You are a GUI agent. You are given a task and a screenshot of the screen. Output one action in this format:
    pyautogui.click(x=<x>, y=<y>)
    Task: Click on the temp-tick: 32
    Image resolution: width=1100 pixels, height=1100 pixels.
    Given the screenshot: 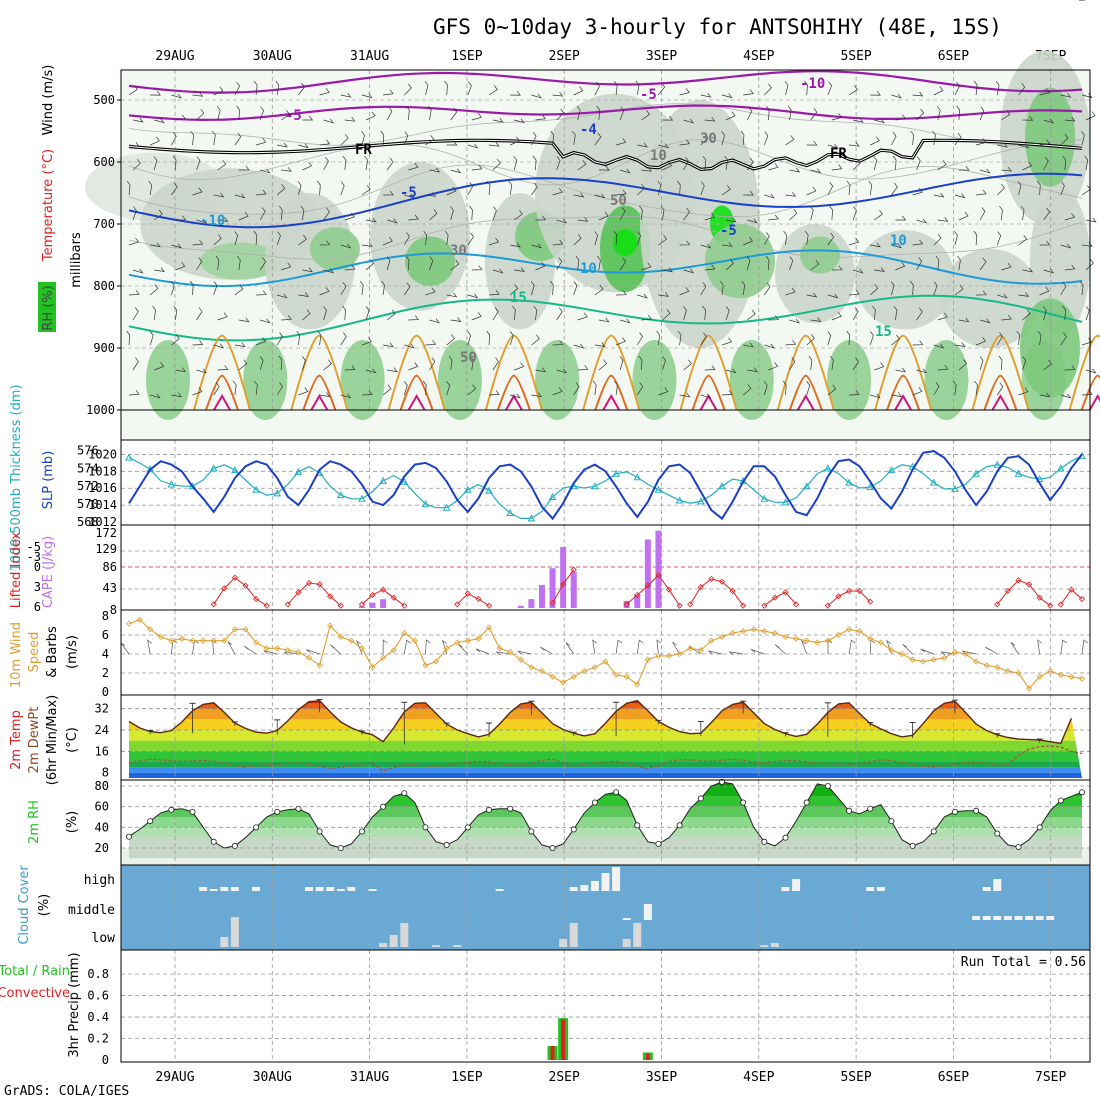 What is the action you would take?
    pyautogui.click(x=102, y=709)
    